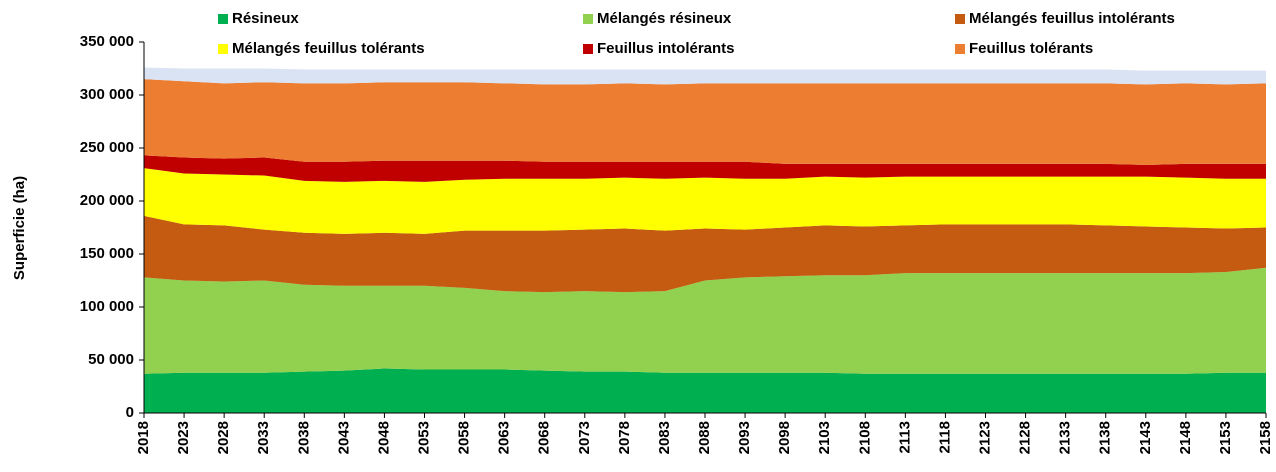  I want to click on x-tick-label: 2038, so click(303, 437).